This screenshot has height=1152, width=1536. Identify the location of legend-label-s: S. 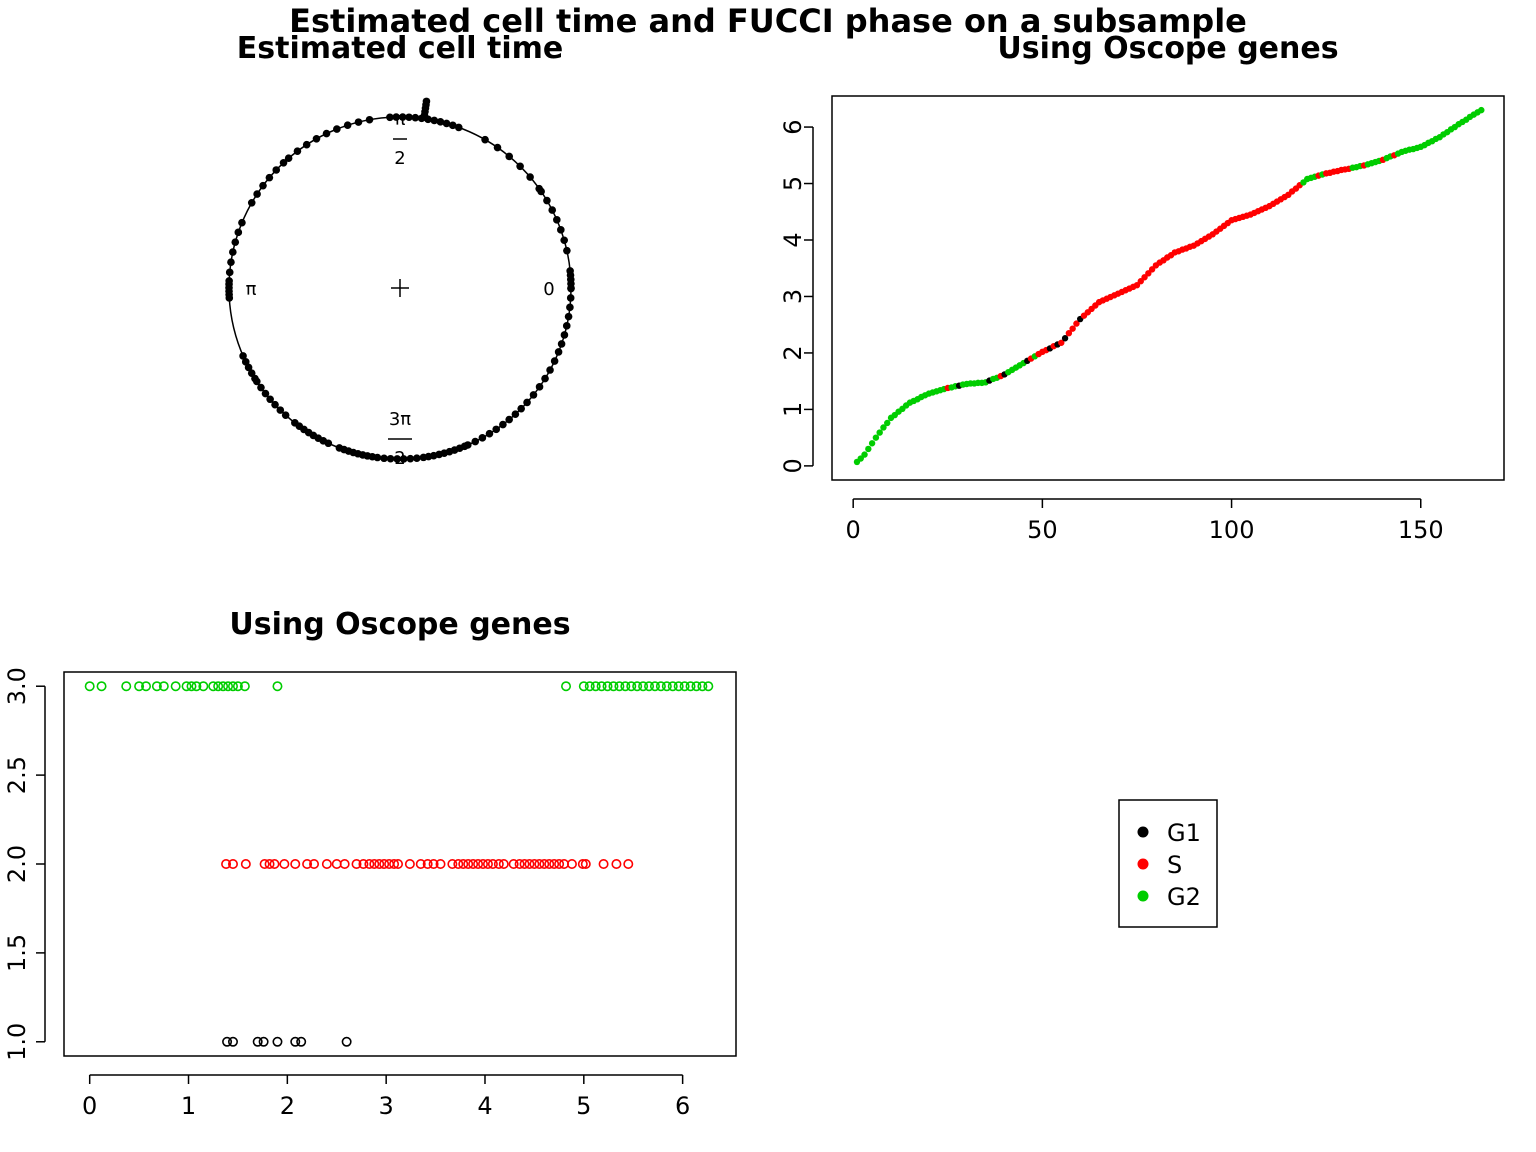
(1174, 865).